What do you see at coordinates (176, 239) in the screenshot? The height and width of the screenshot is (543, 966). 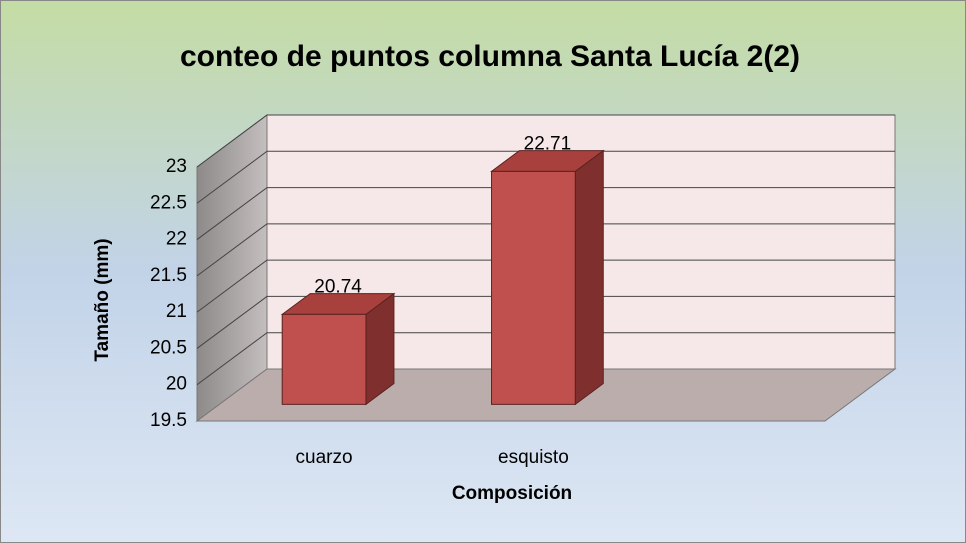 I see `y-tick-label: 22` at bounding box center [176, 239].